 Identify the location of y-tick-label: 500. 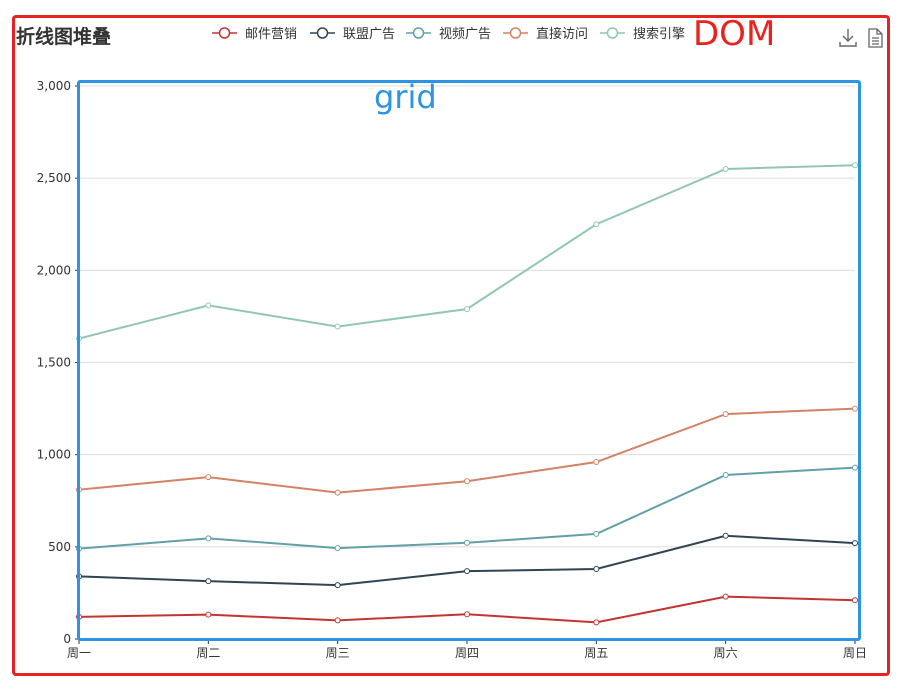
(59, 547).